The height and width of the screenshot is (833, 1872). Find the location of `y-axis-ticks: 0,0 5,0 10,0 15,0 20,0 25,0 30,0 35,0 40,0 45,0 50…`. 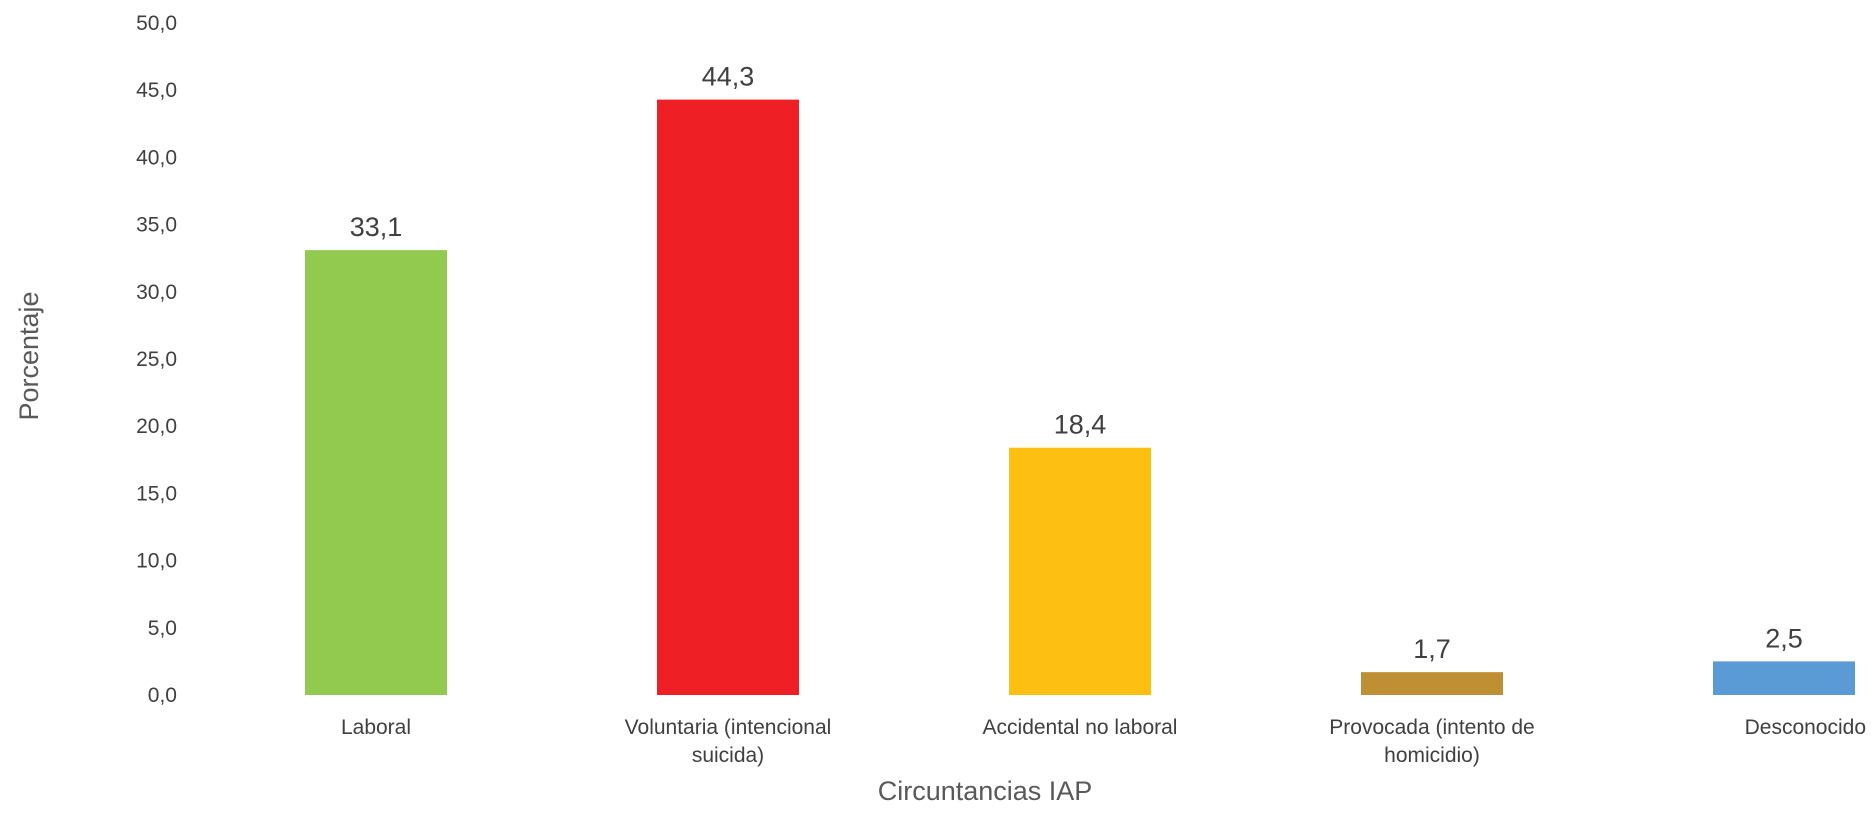

y-axis-ticks: 0,0 5,0 10,0 15,0 20,0 25,0 30,0 35,0 40,0 45,0 50… is located at coordinates (156, 359).